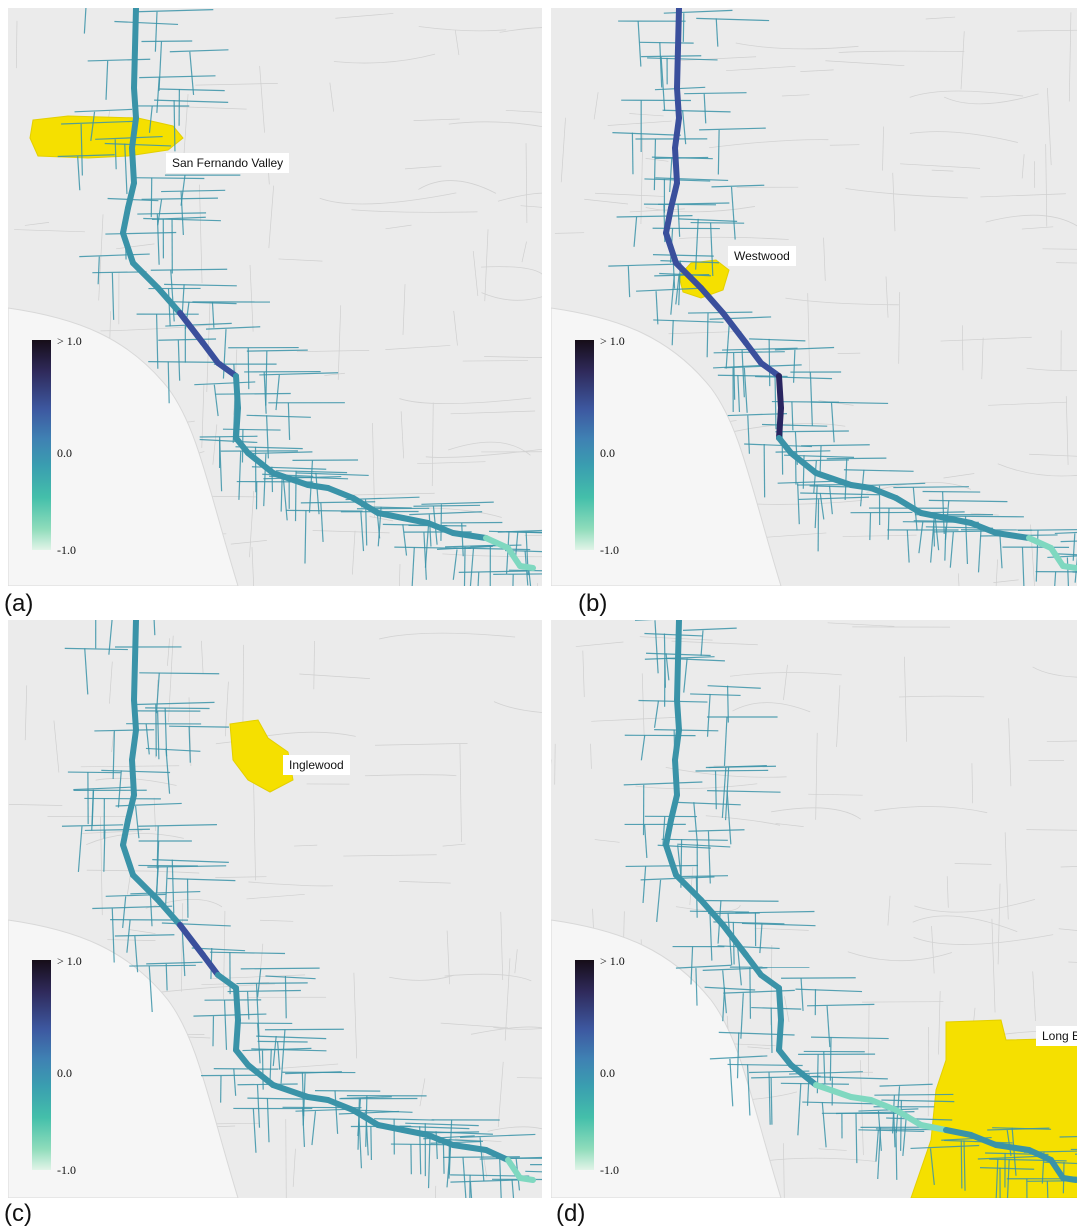 The height and width of the screenshot is (1230, 1077). I want to click on region-label-a: San Fernando Valley, so click(228, 163).